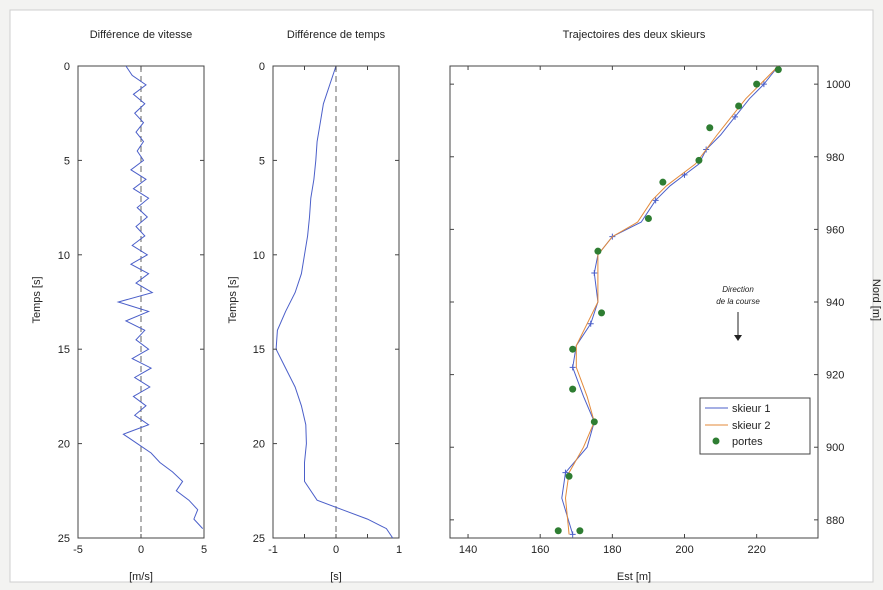 Image resolution: width=883 pixels, height=590 pixels. Describe the element at coordinates (747, 442) in the screenshot. I see `legend-label-portes: portes` at that location.